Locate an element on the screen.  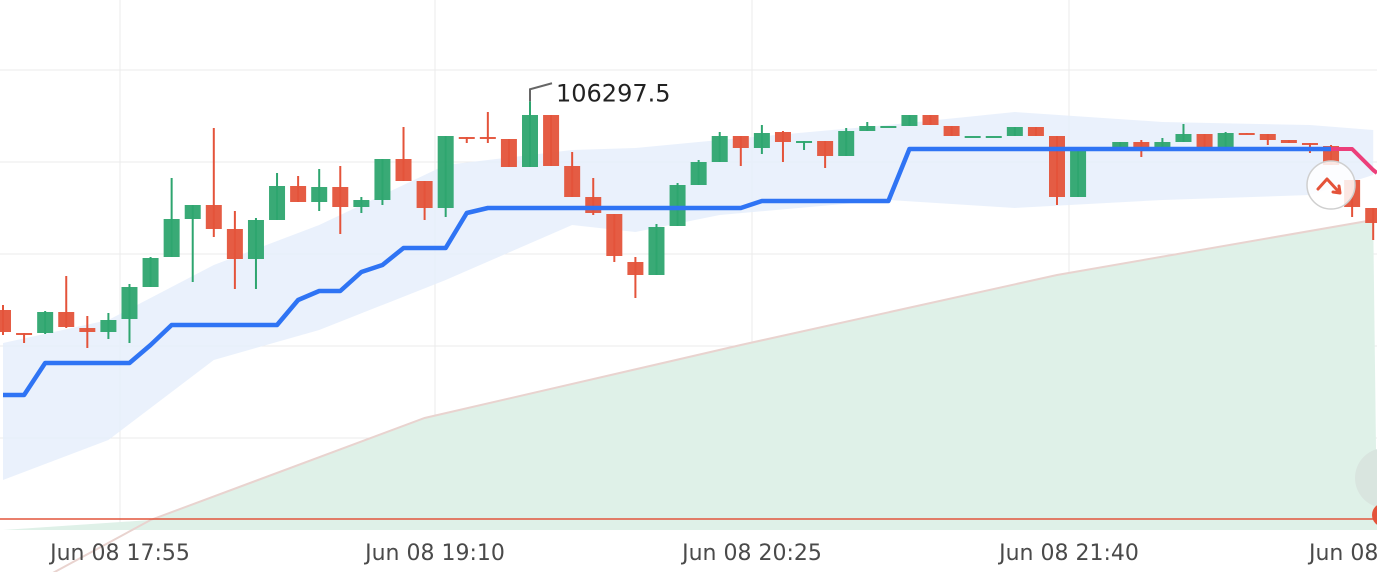
max-price-annotation: 106297.5 is located at coordinates (600, 93).